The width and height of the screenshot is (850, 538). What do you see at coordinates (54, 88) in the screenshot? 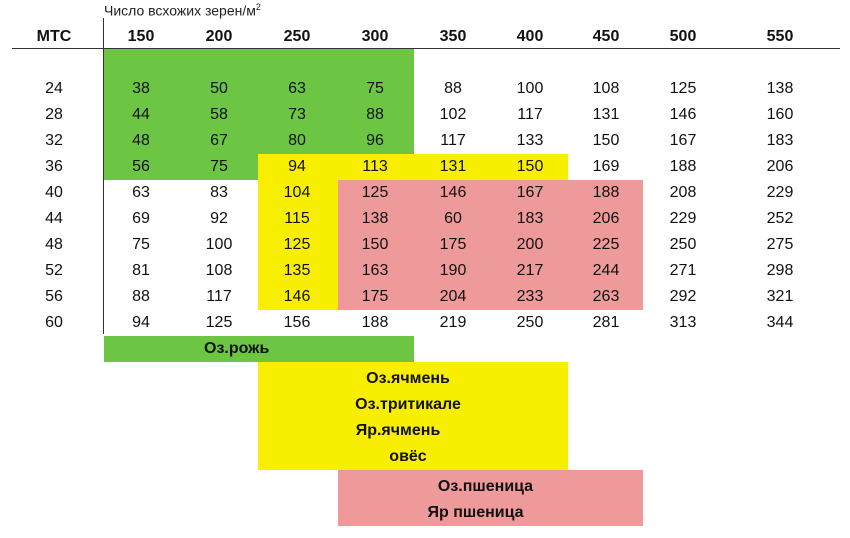
I see `row-label-mtc: 24` at bounding box center [54, 88].